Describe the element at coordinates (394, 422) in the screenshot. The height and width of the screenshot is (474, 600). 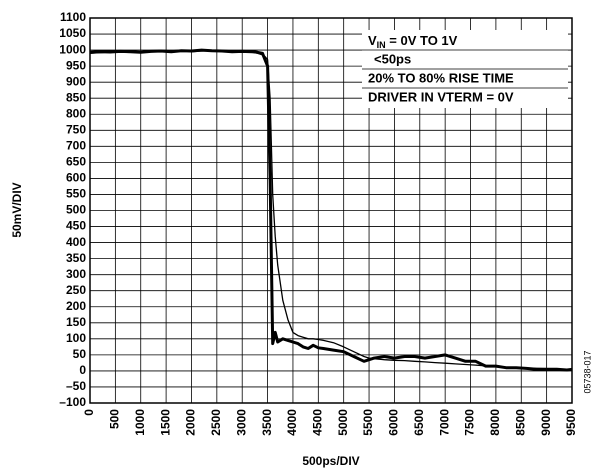
I see `x-tick-label: 6000` at that location.